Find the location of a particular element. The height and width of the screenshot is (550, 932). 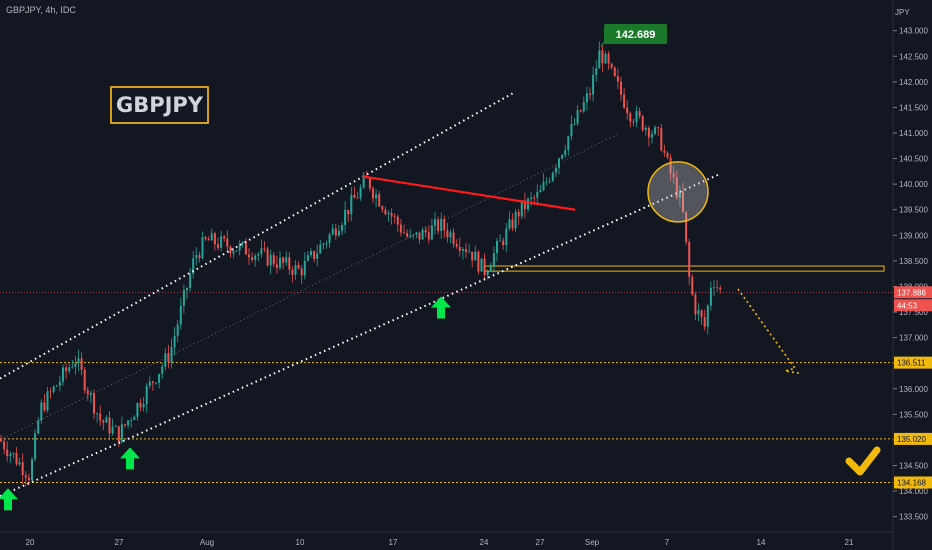

level1-tag-label: 136.511 is located at coordinates (911, 363).